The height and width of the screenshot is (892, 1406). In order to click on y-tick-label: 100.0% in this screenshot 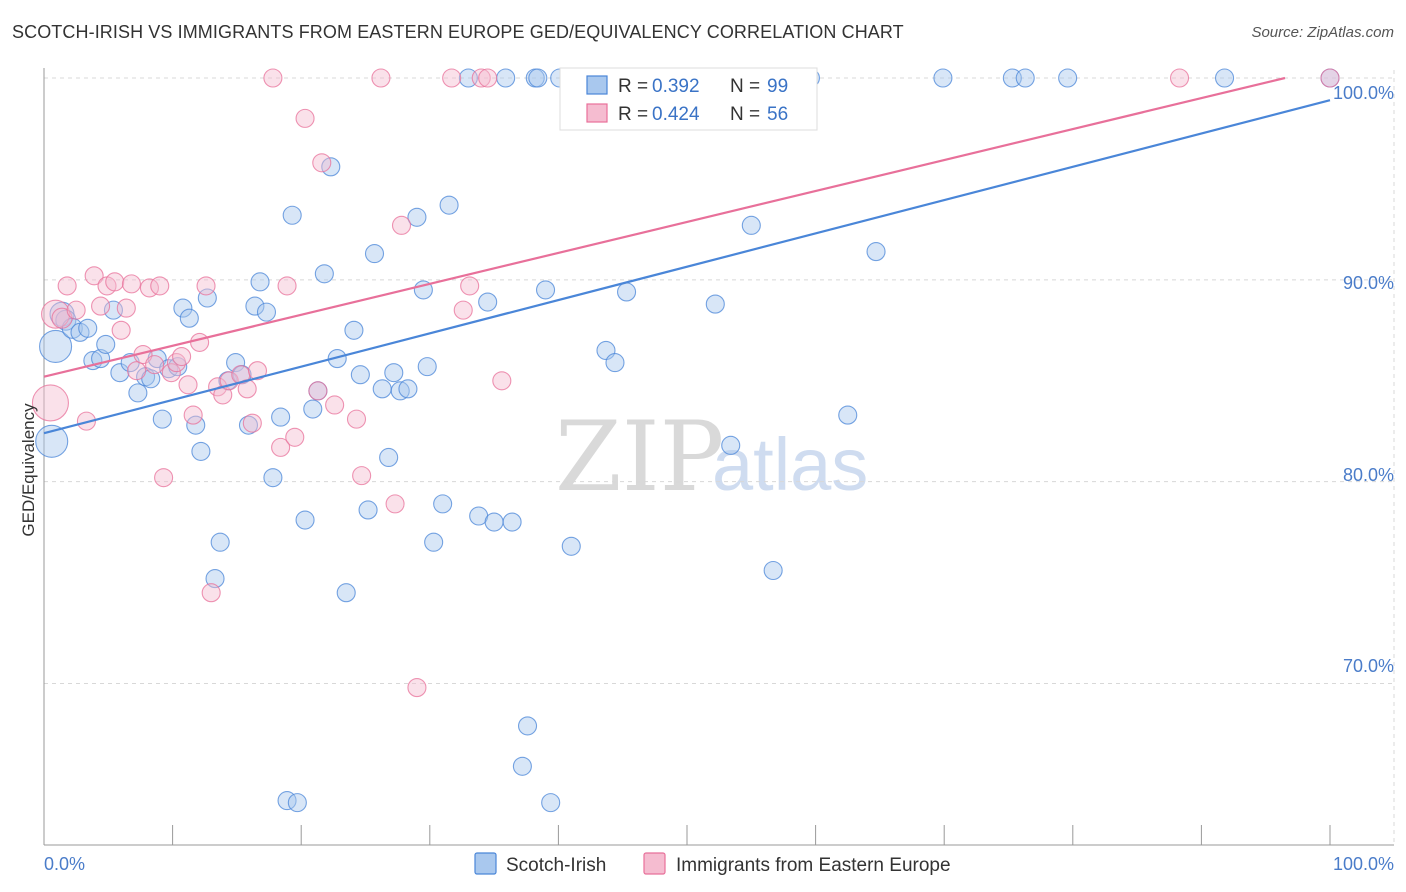, I will do `click(1363, 93)`.